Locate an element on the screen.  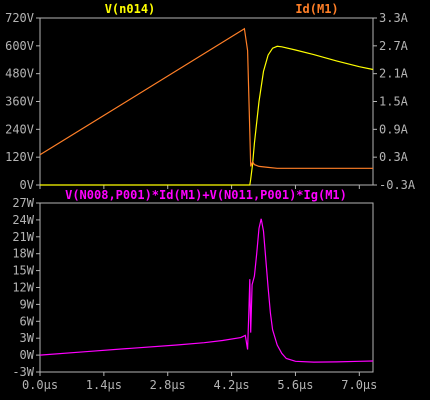
y2-tick-label: 0.3A is located at coordinates (394, 157).